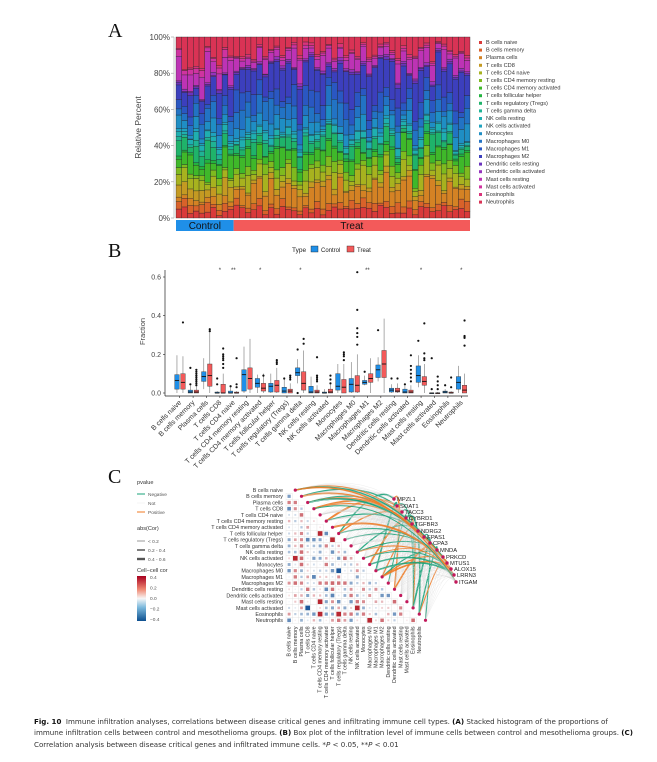  What do you see at coordinates (141, 598) in the screenshot?
I see `colorbar` at bounding box center [141, 598].